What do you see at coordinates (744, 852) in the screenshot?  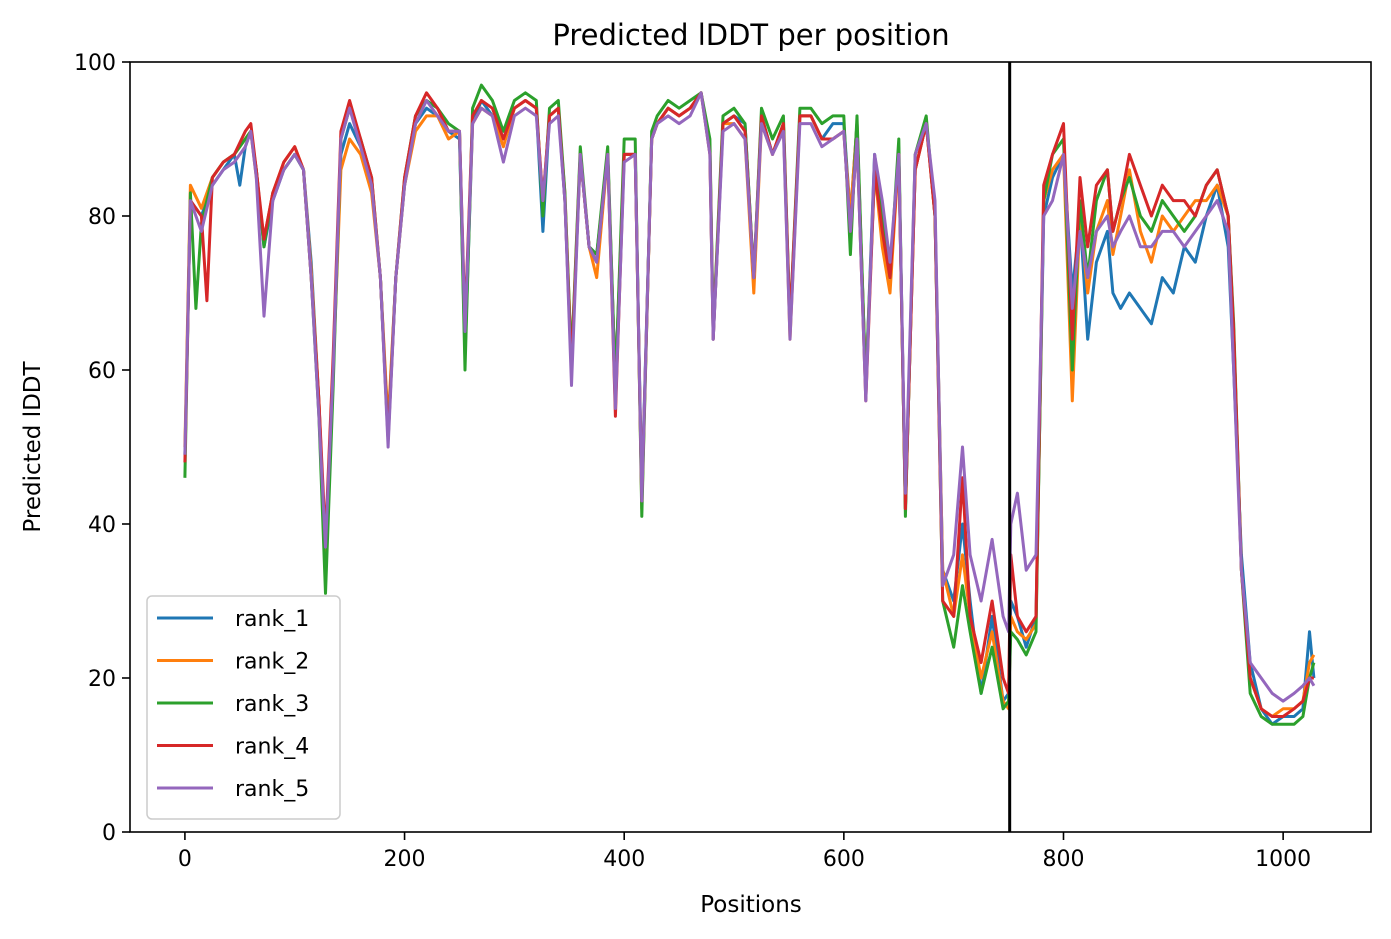 I see `x-axis-ticks: 0 200 400 600 800 1000` at bounding box center [744, 852].